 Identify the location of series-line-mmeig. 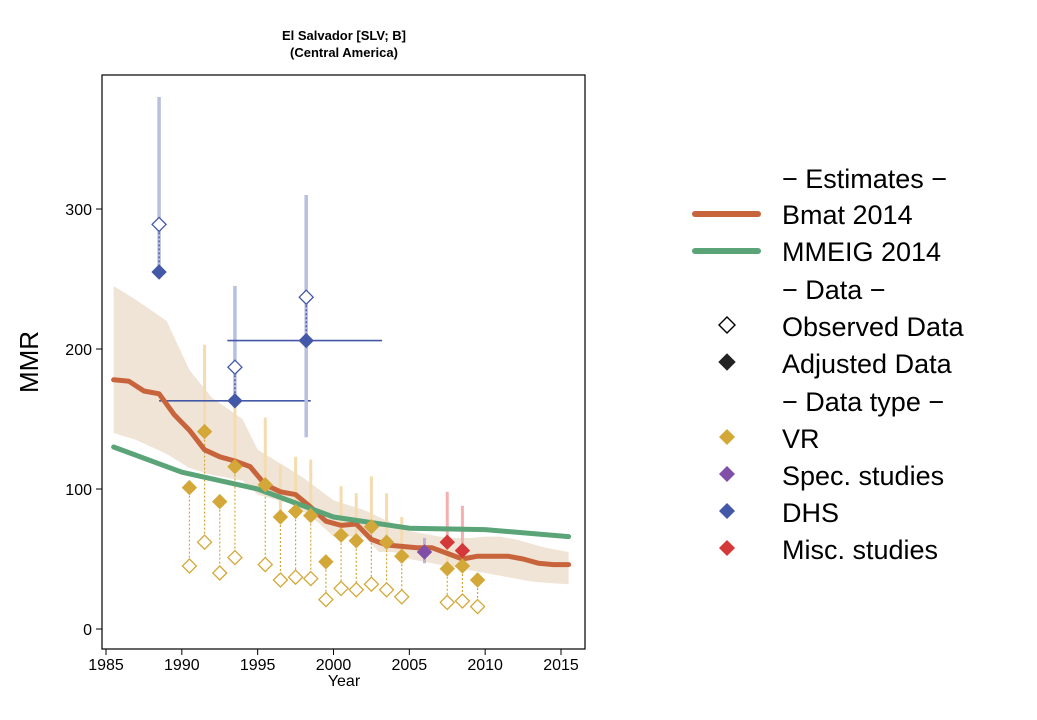
(341, 492).